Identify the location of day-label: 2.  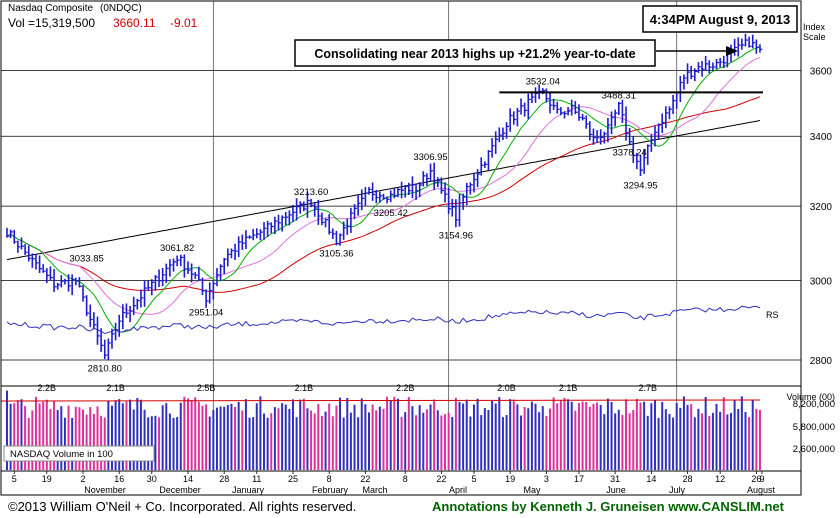
(83, 479).